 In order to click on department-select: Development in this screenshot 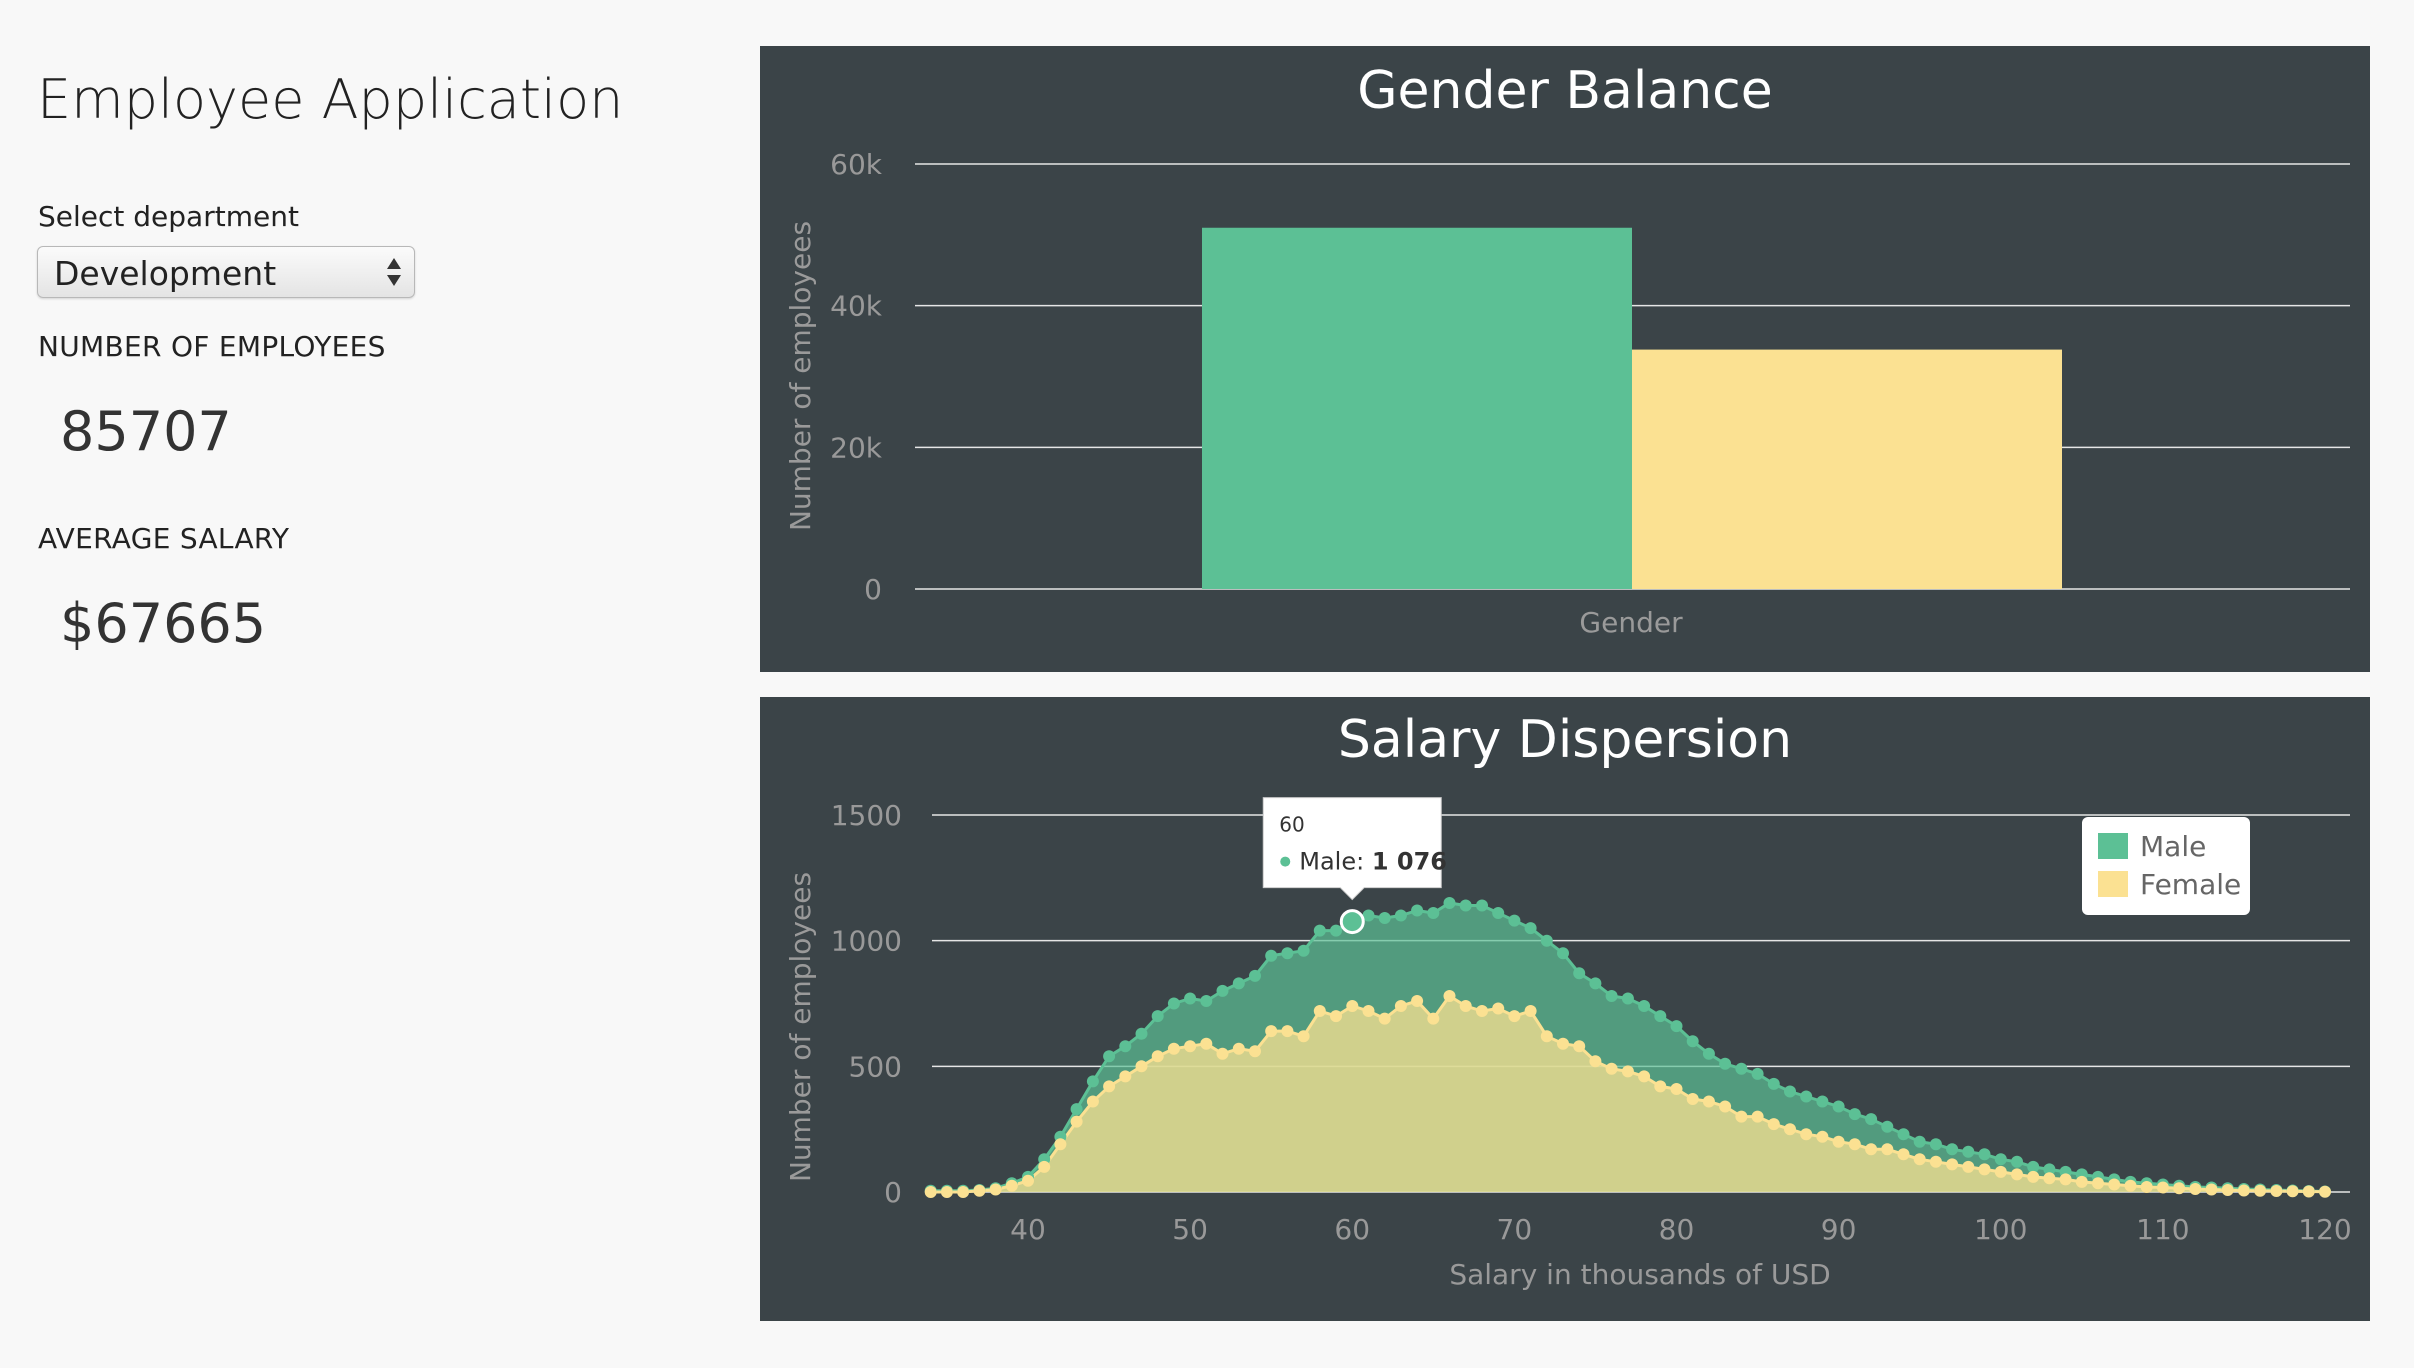, I will do `click(226, 272)`.